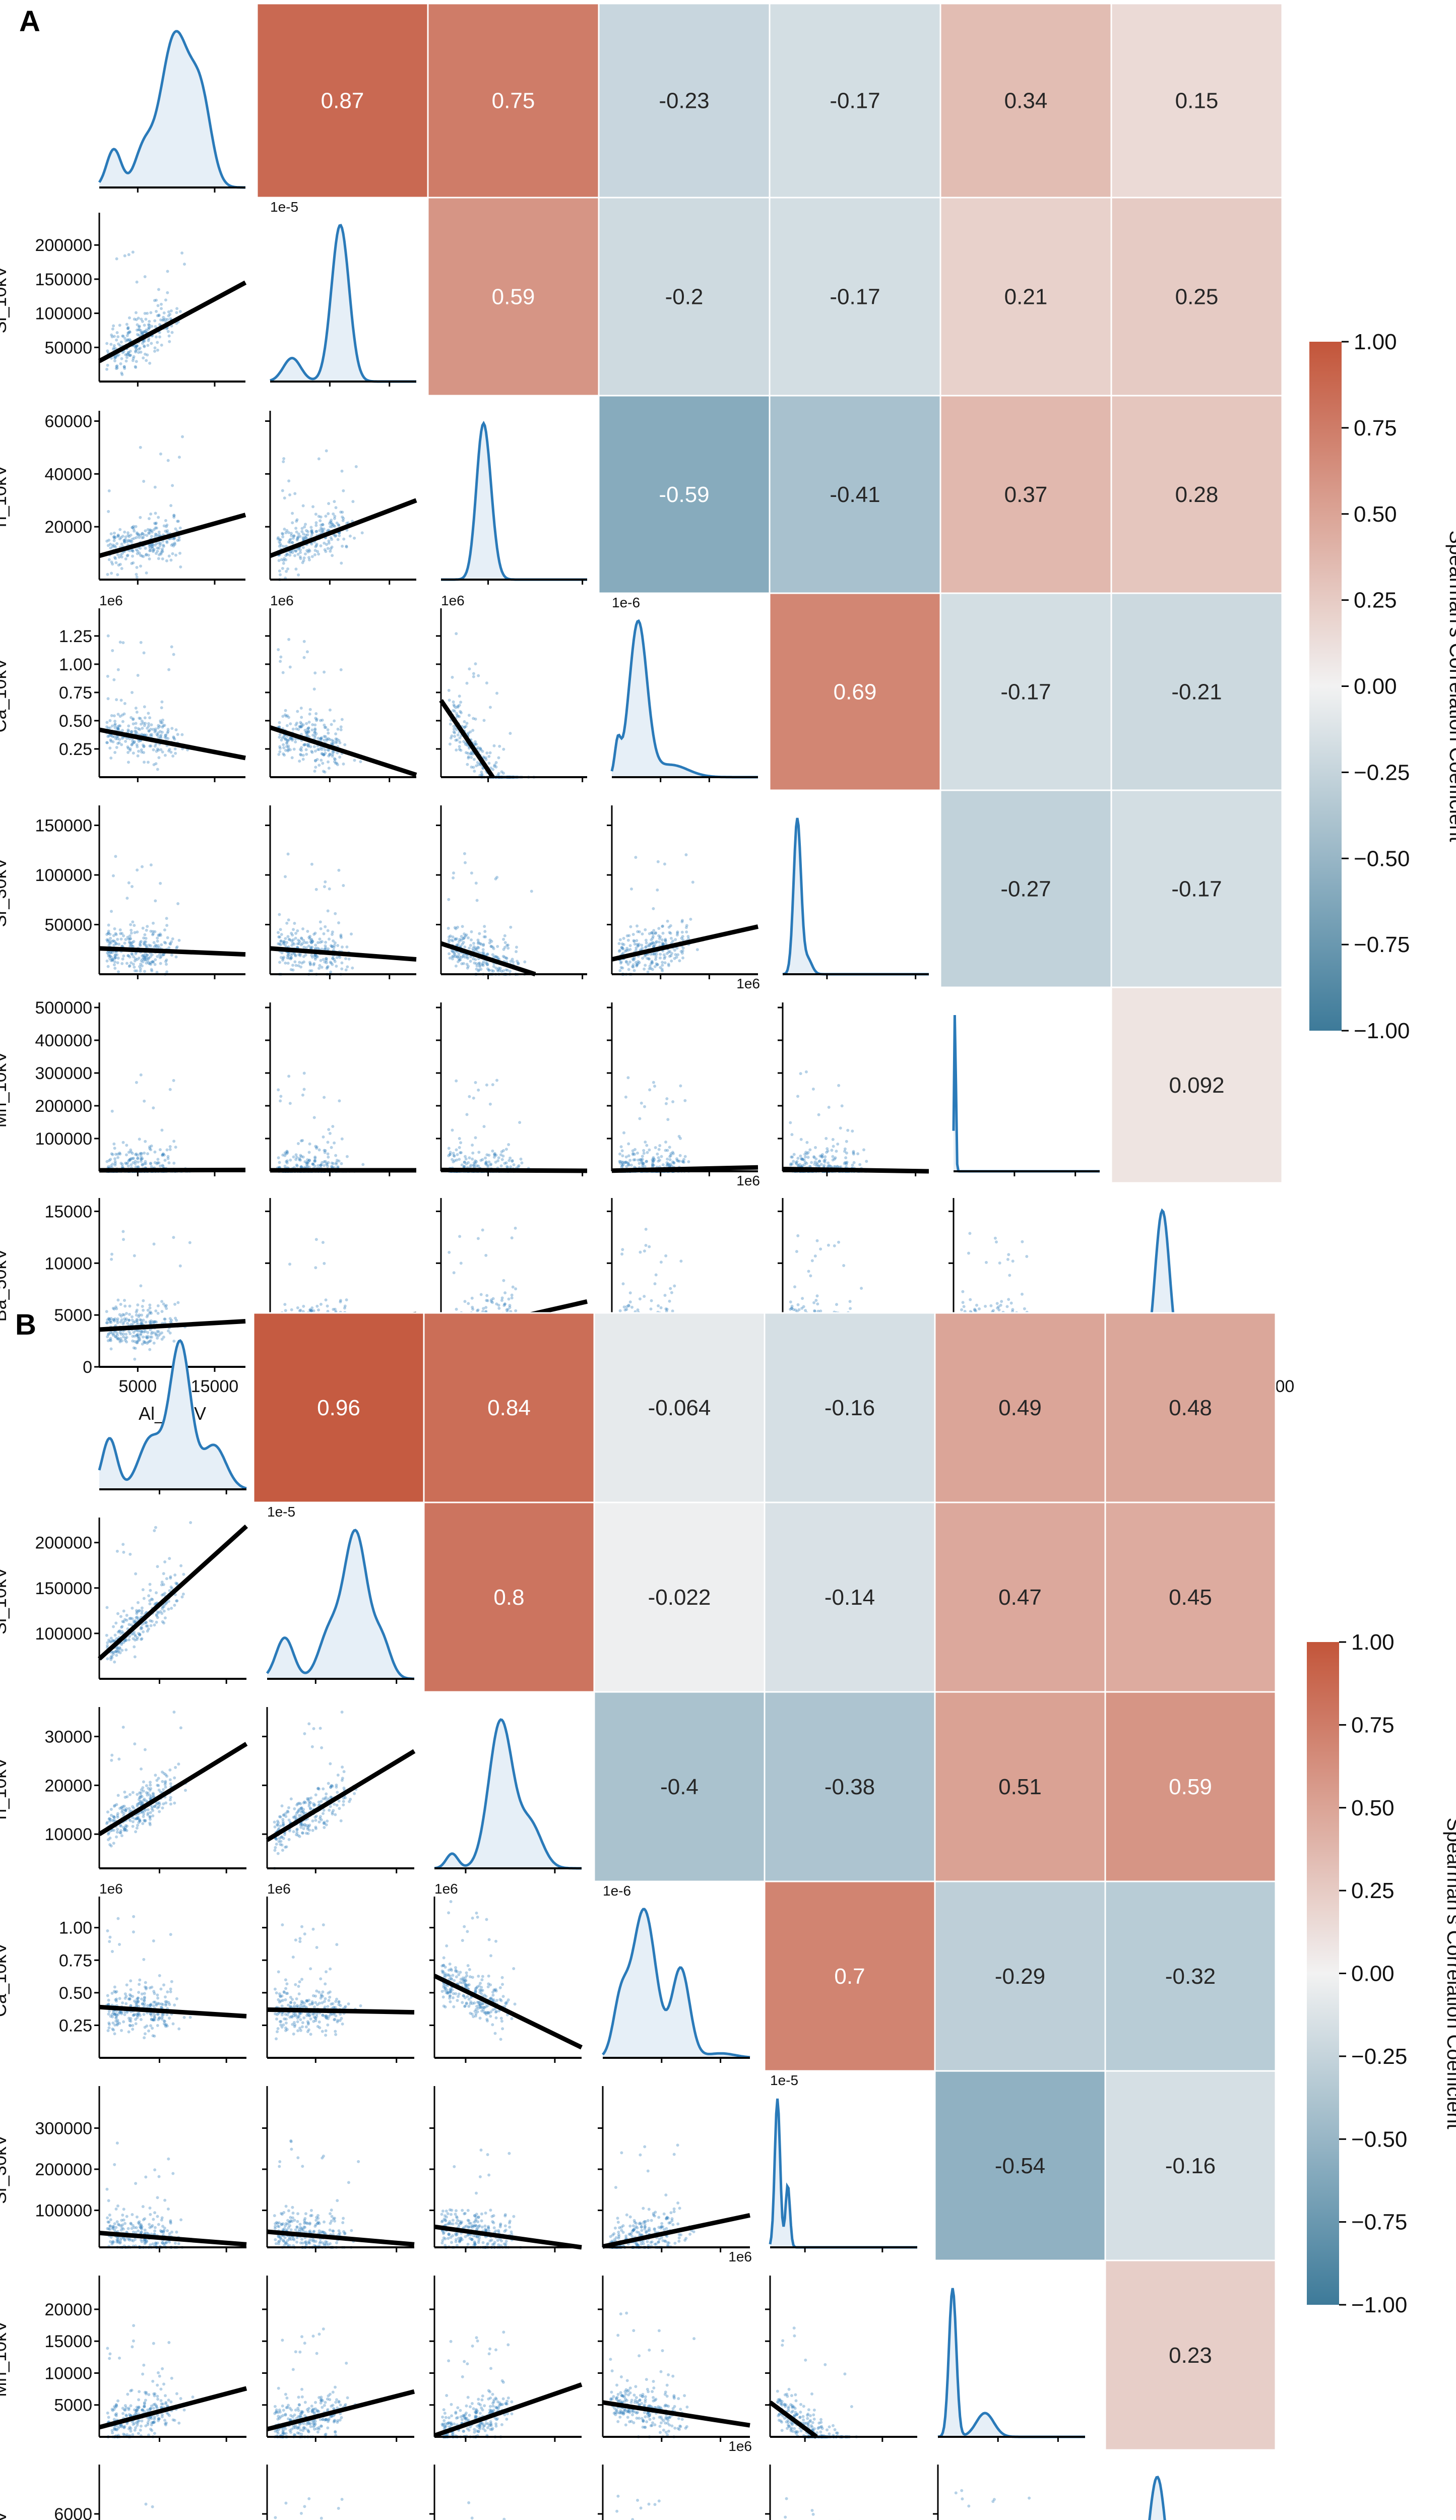  Describe the element at coordinates (30, 21) in the screenshot. I see `panel-a-letter: A` at that location.